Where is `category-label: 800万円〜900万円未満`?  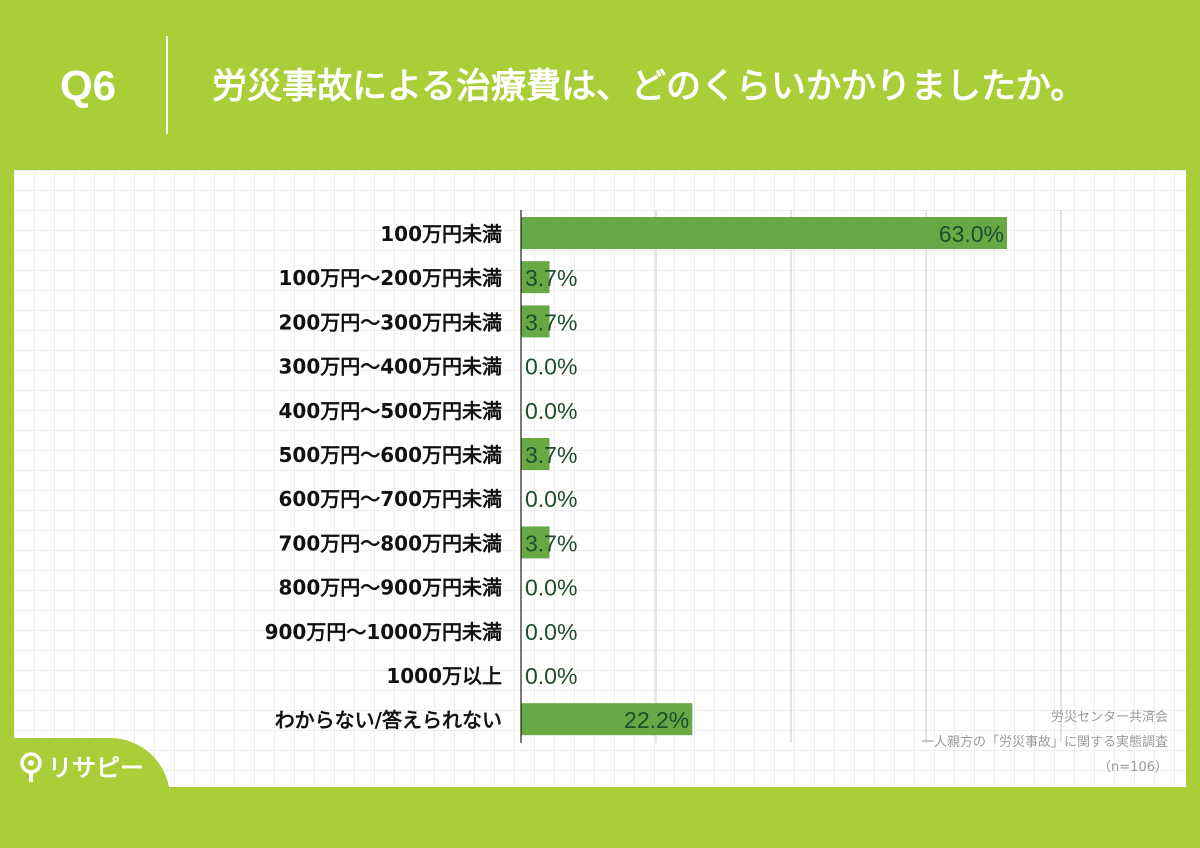 category-label: 800万円〜900万円未満 is located at coordinates (391, 588).